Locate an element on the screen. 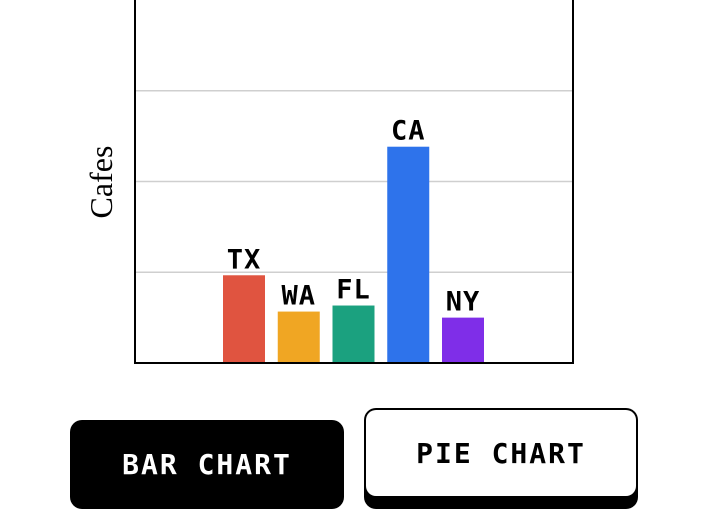 This screenshot has width=706, height=509. bar-label-wa: WA is located at coordinates (298, 296).